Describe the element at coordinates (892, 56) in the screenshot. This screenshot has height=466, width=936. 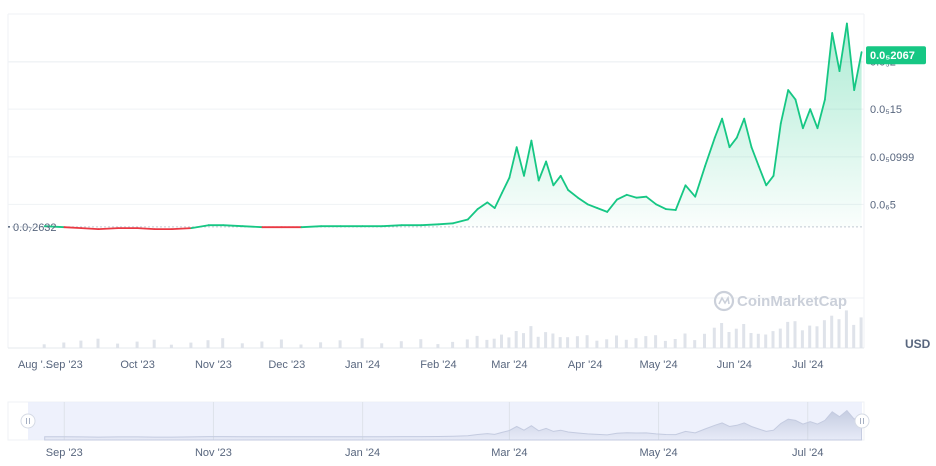
I see `current-price-text: 0.0₅2067` at that location.